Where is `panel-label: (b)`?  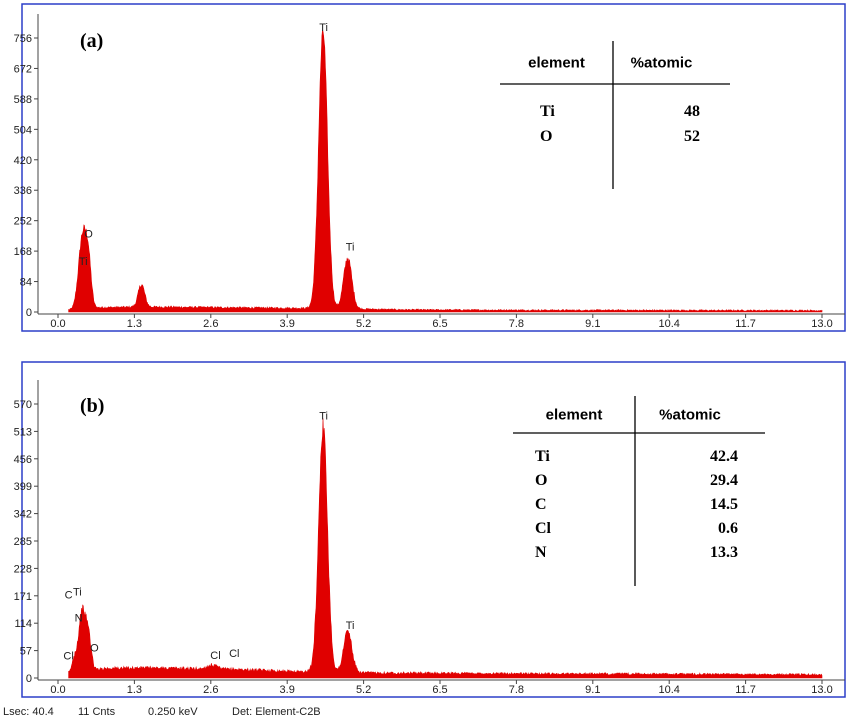 panel-label: (b) is located at coordinates (92, 406).